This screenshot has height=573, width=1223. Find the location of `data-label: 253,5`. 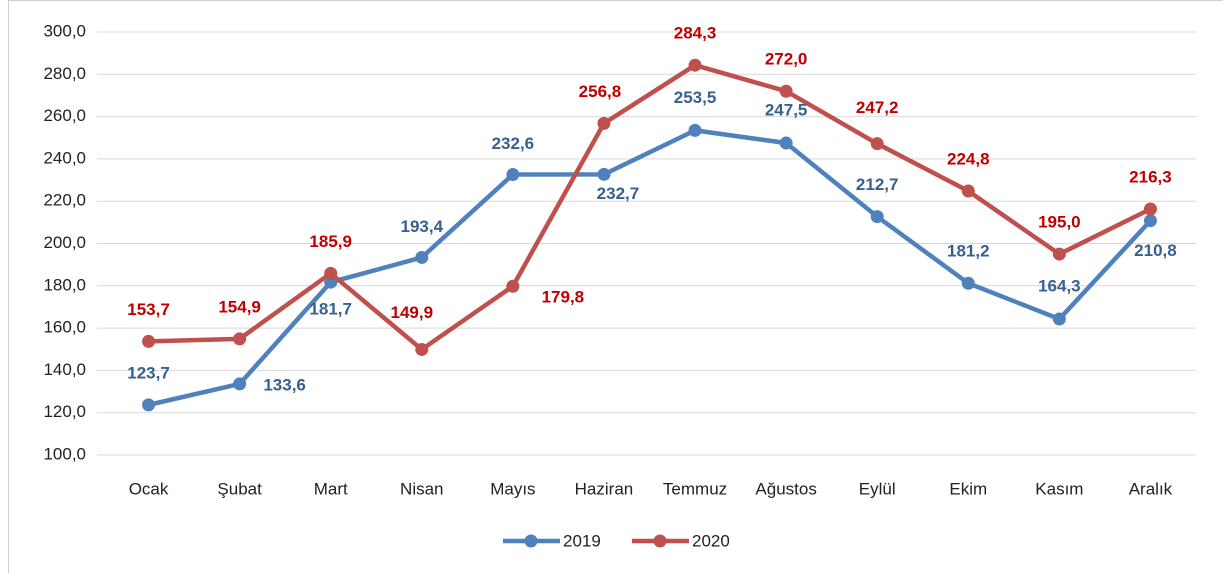

data-label: 253,5 is located at coordinates (695, 97).